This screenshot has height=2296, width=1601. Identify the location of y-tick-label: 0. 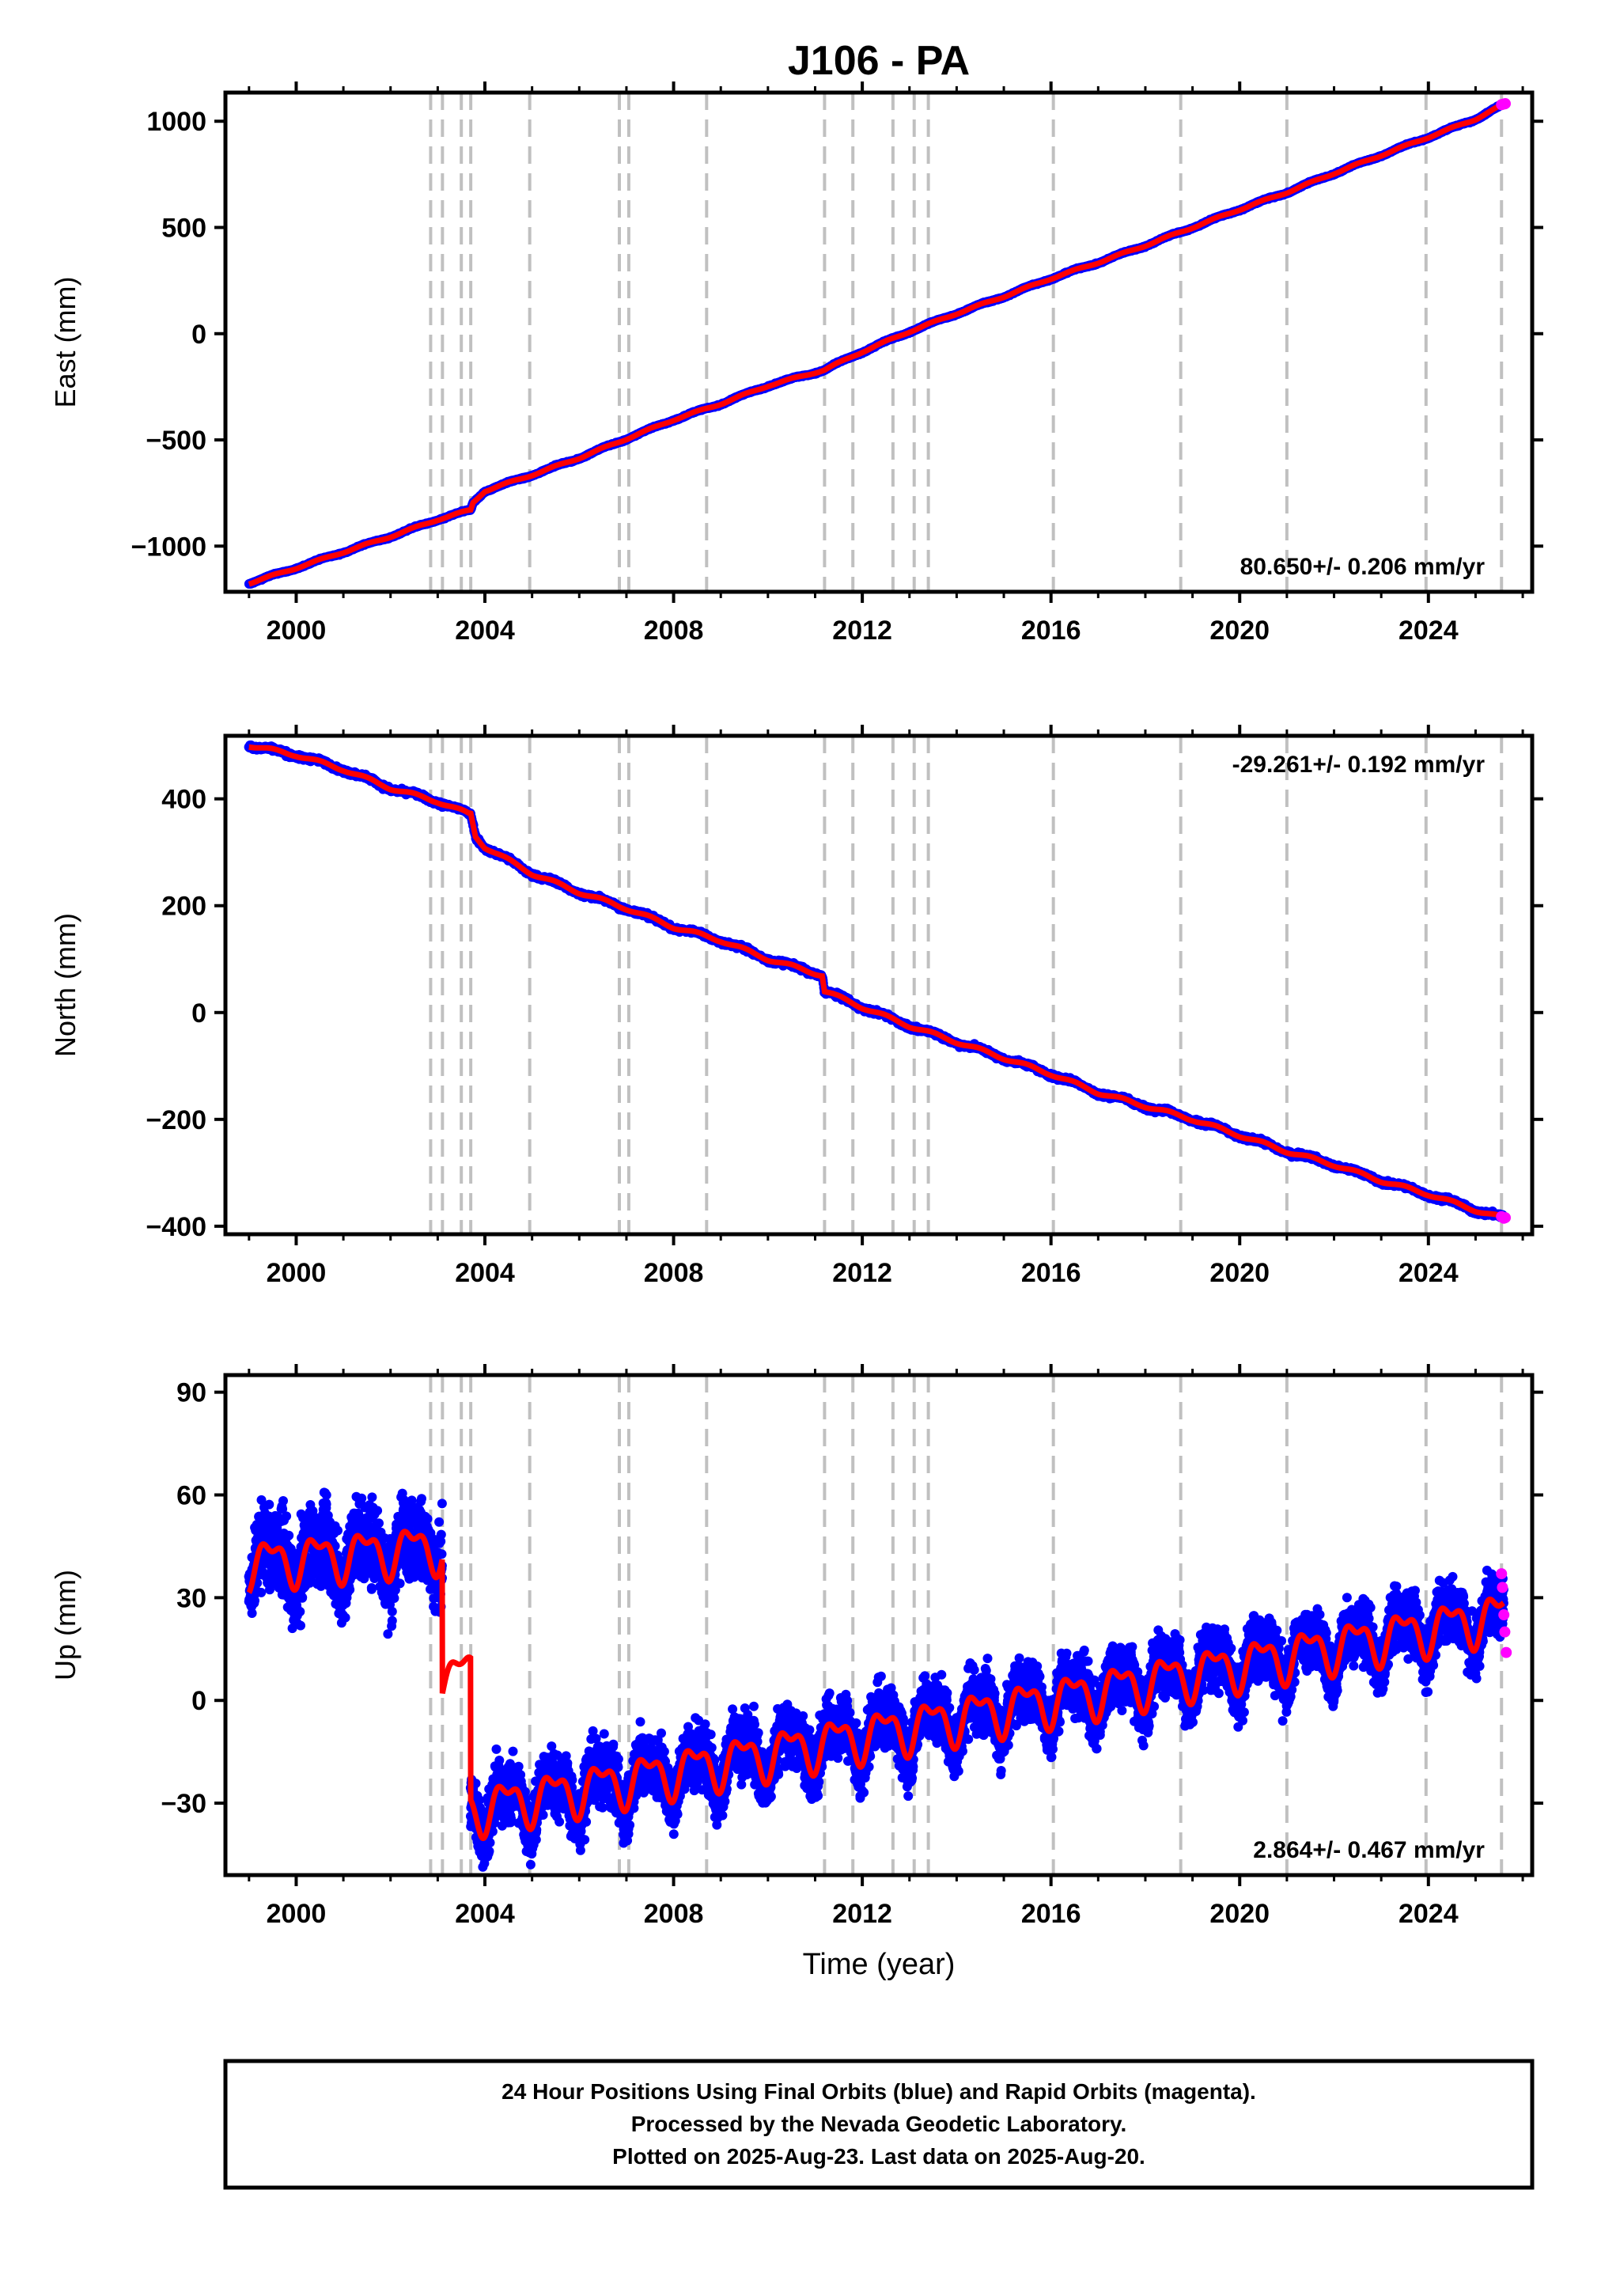
(199, 335).